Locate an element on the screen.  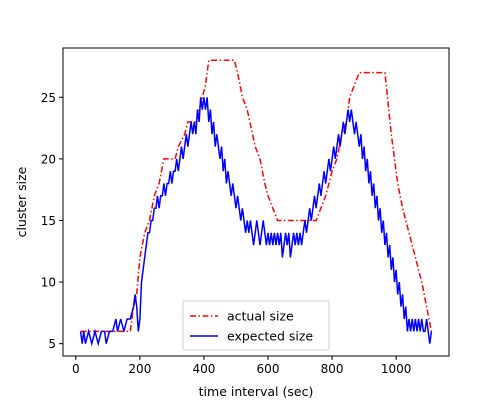
legend-box is located at coordinates (256, 325).